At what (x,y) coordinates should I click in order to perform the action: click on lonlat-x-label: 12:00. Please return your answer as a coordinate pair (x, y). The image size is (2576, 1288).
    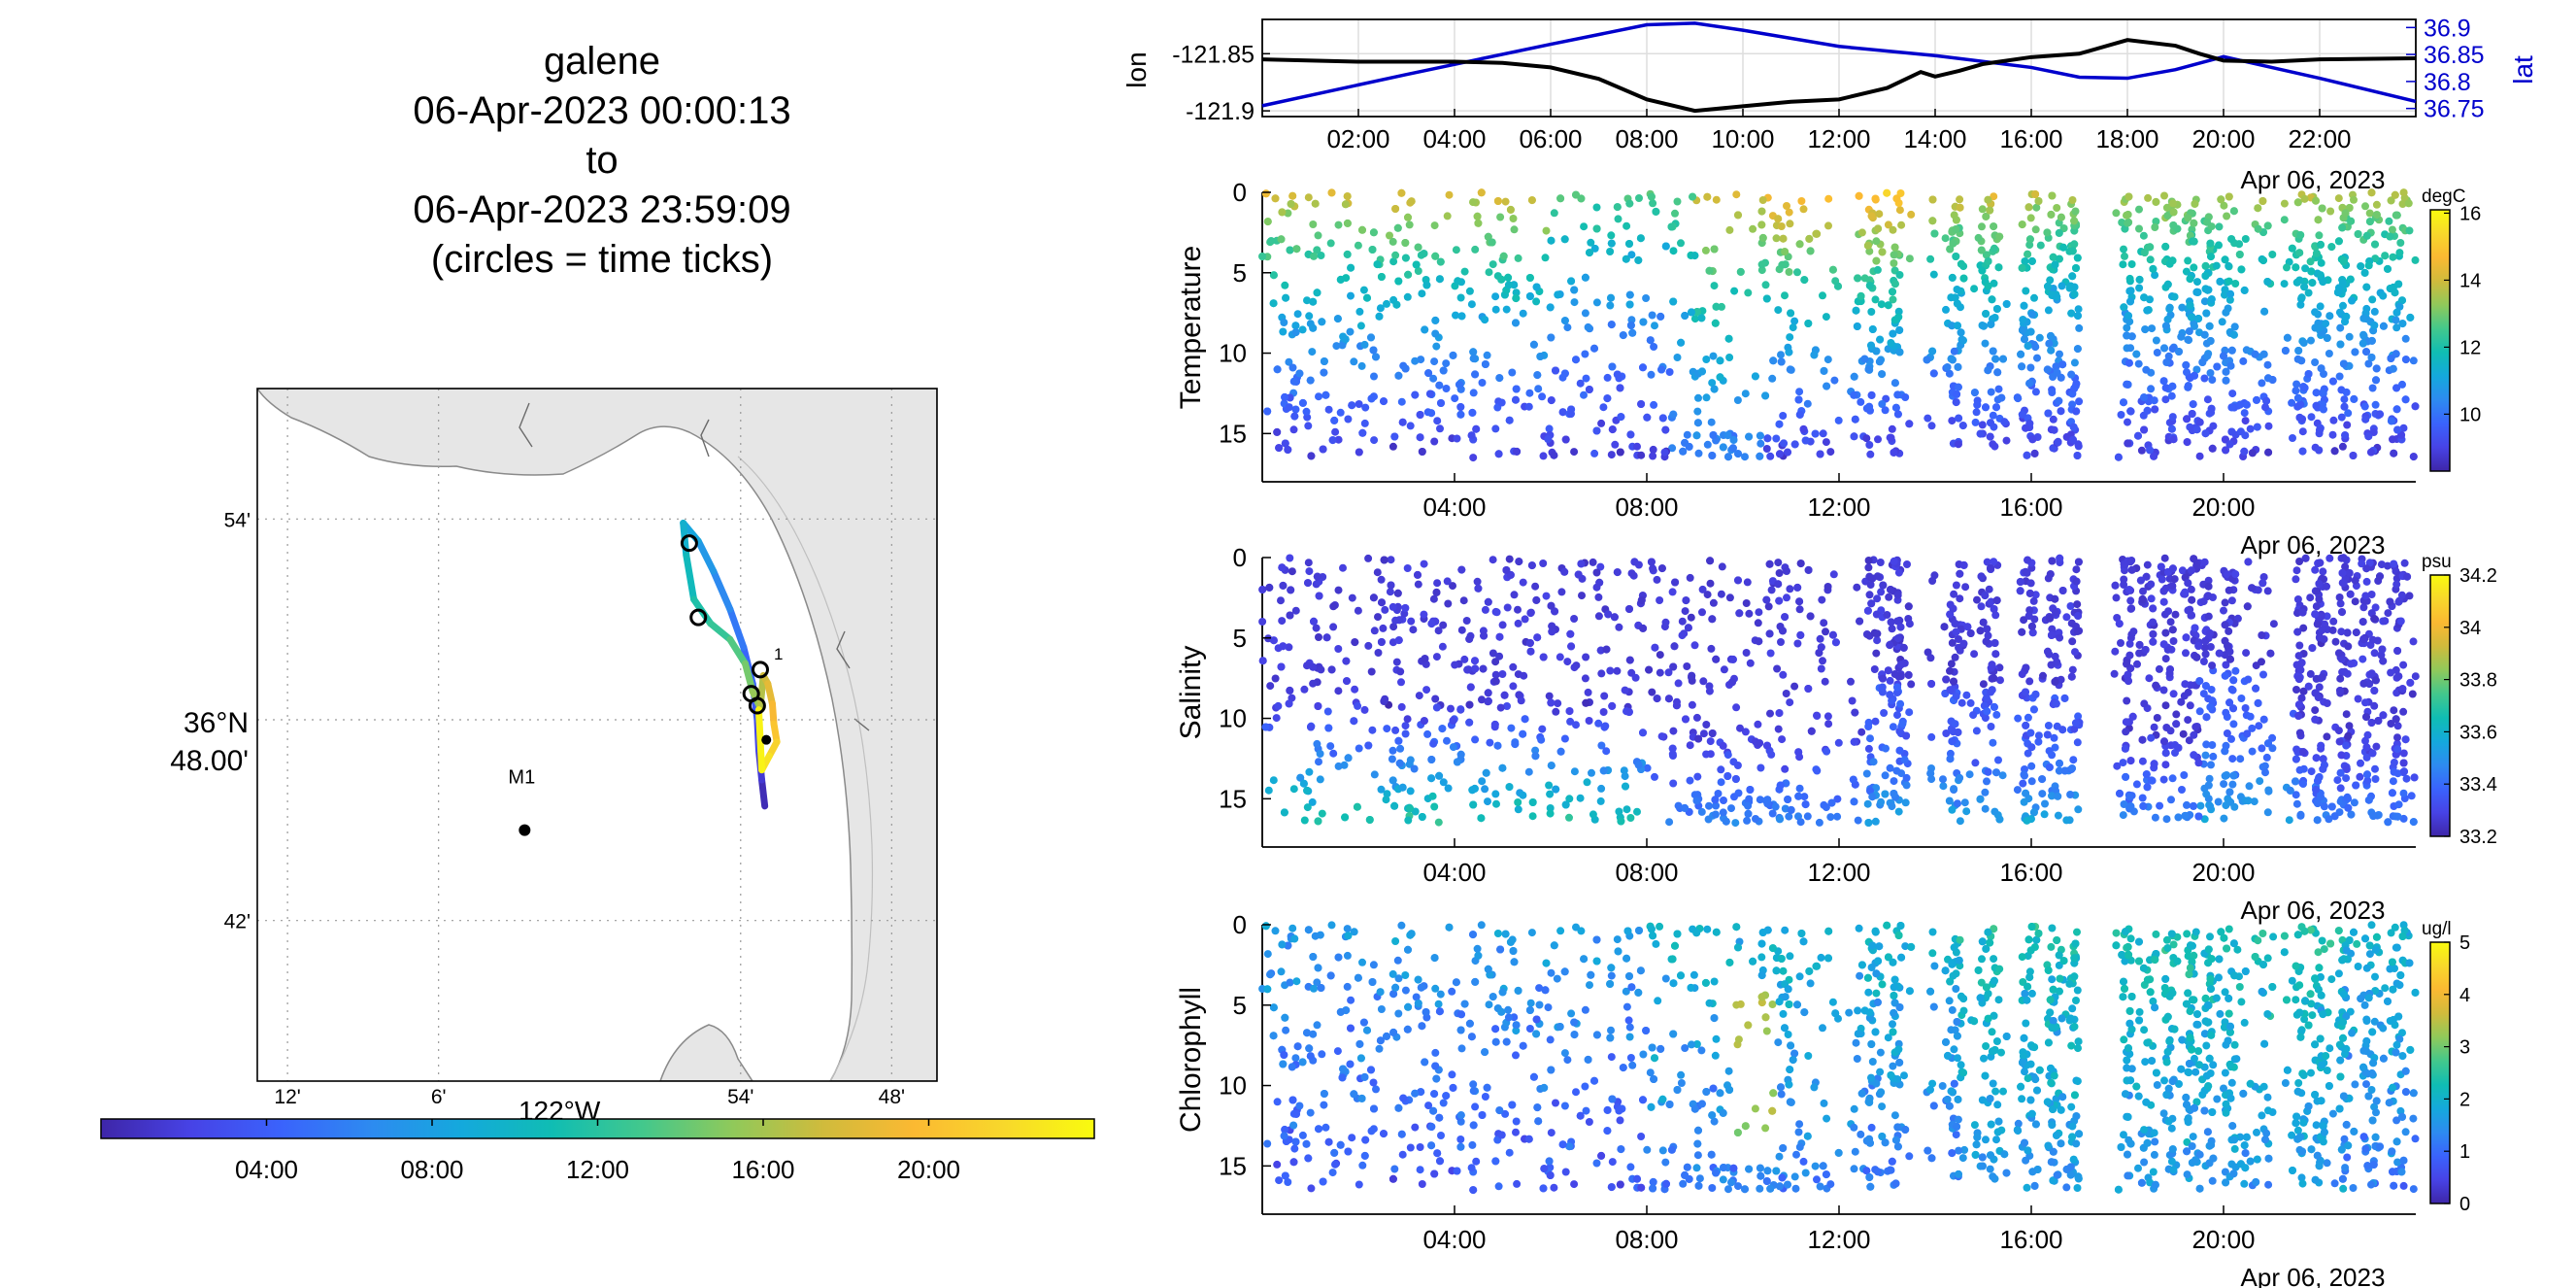
    Looking at the image, I should click on (1839, 138).